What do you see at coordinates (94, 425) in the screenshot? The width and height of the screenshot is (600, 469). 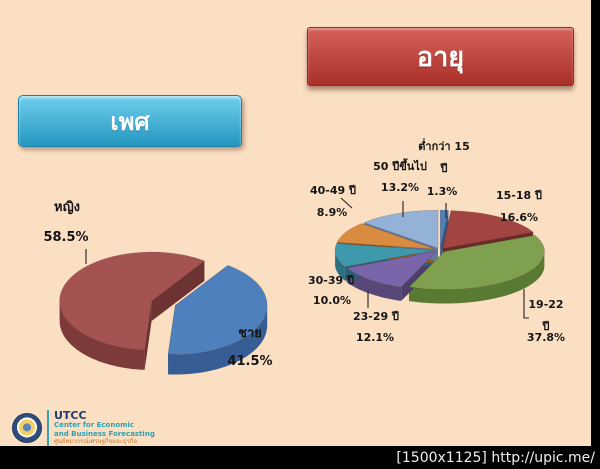 I see `logo-line-1: Center for Economic` at bounding box center [94, 425].